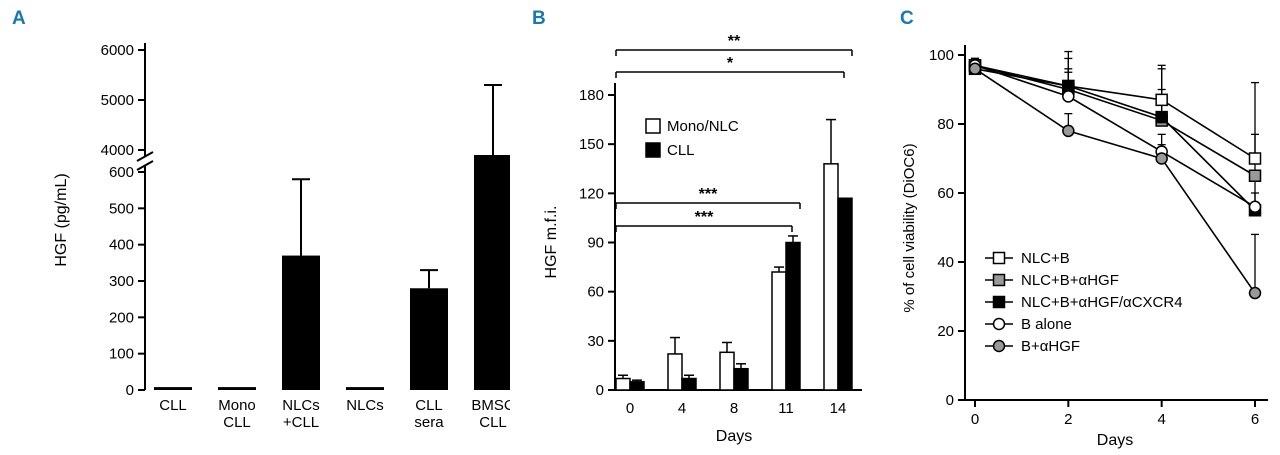 This screenshot has width=1280, height=455. What do you see at coordinates (595, 243) in the screenshot?
I see `svg-text: 90` at bounding box center [595, 243].